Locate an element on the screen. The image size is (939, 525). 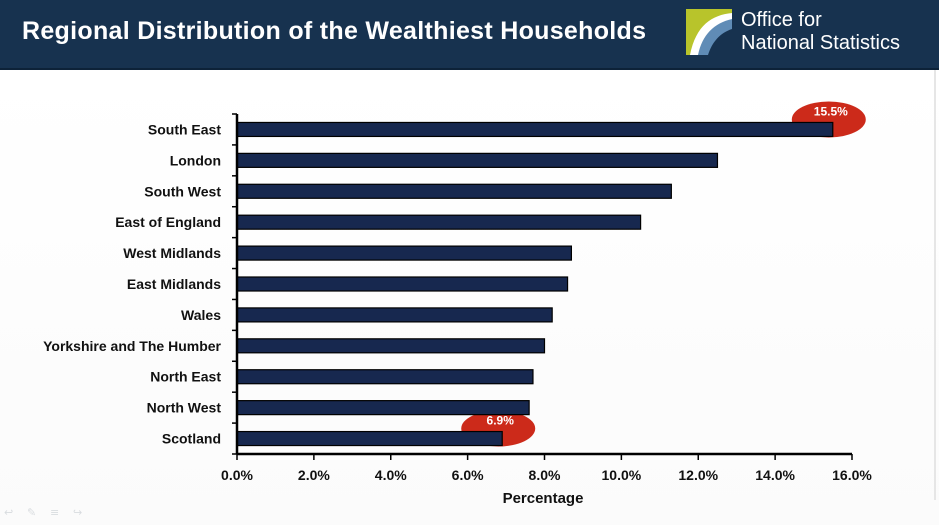
ons-logo-text: Office for National Statistics is located at coordinates (820, 32).